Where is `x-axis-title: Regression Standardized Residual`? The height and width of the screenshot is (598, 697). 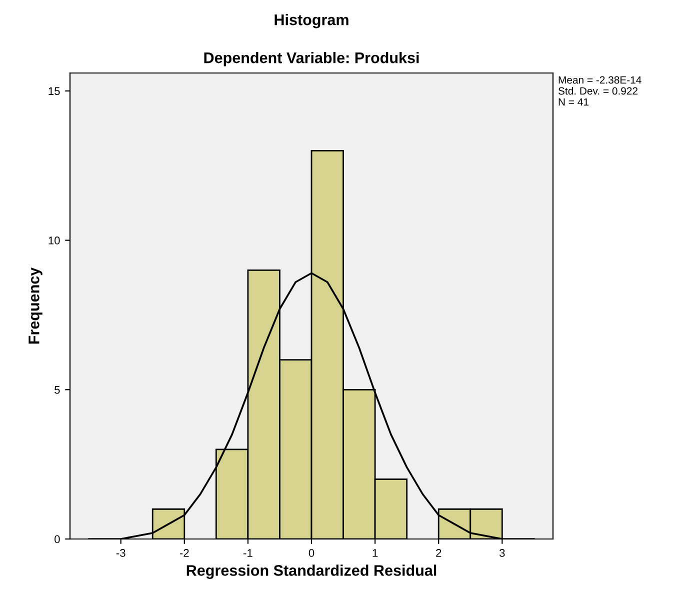
x-axis-title: Regression Standardized Residual is located at coordinates (311, 571).